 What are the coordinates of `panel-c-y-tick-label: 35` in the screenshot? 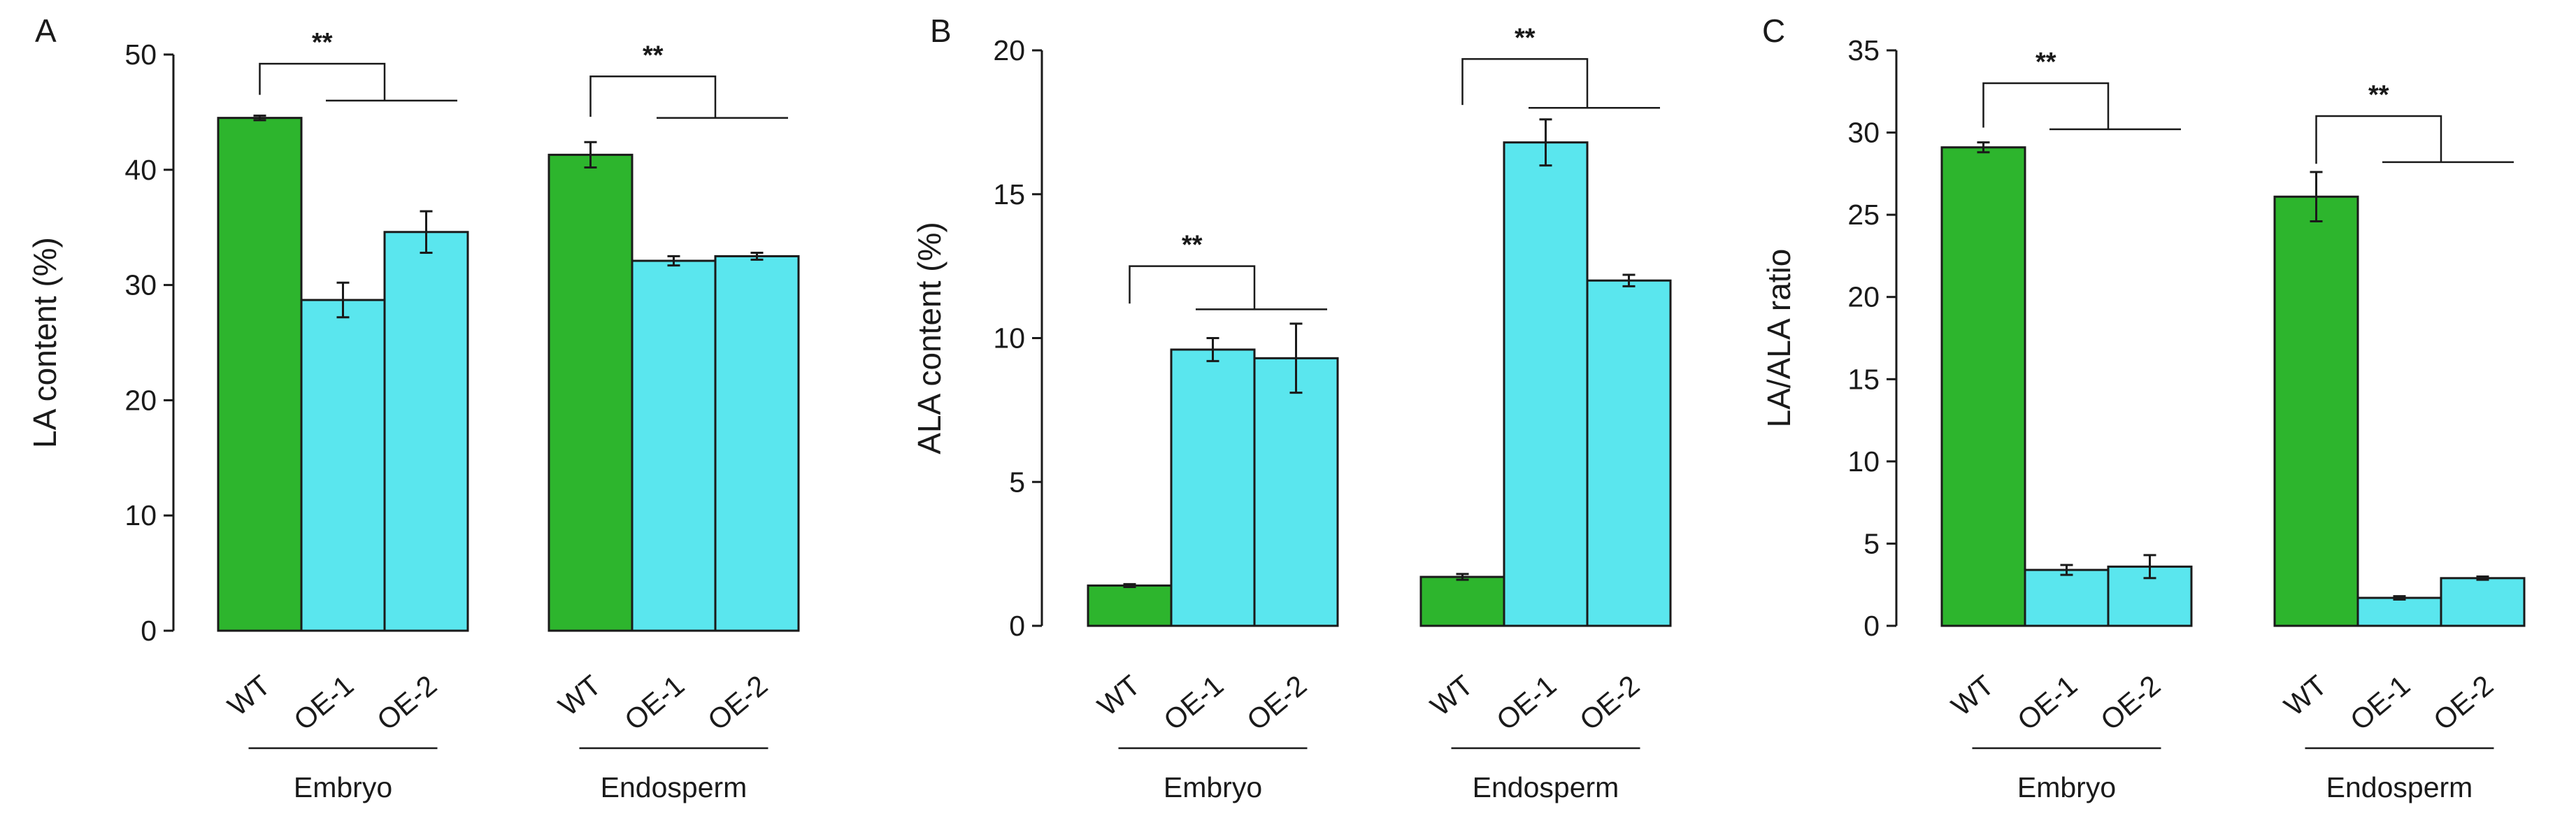 It's located at (1863, 50).